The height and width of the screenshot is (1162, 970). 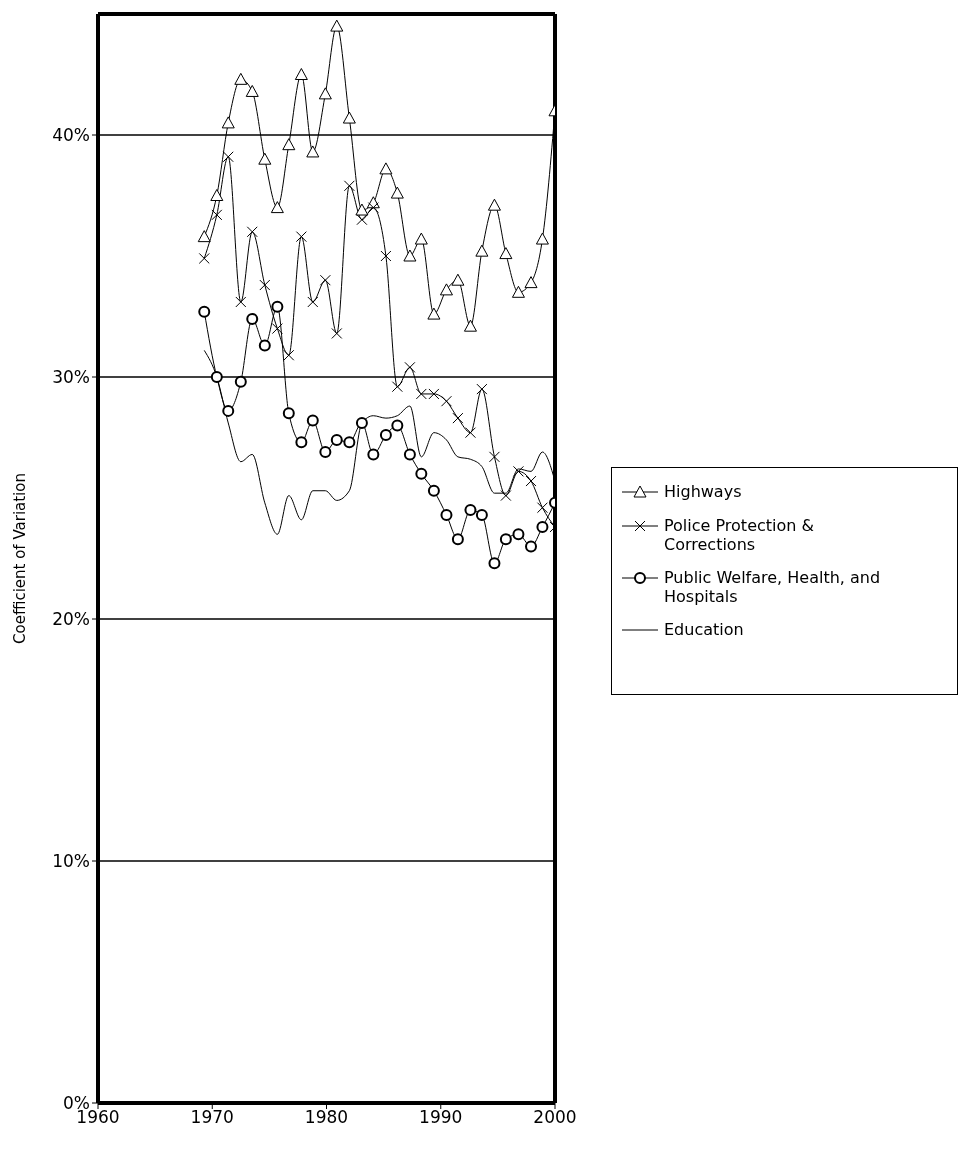 What do you see at coordinates (212, 1117) in the screenshot?
I see `x-tick-label: 1970` at bounding box center [212, 1117].